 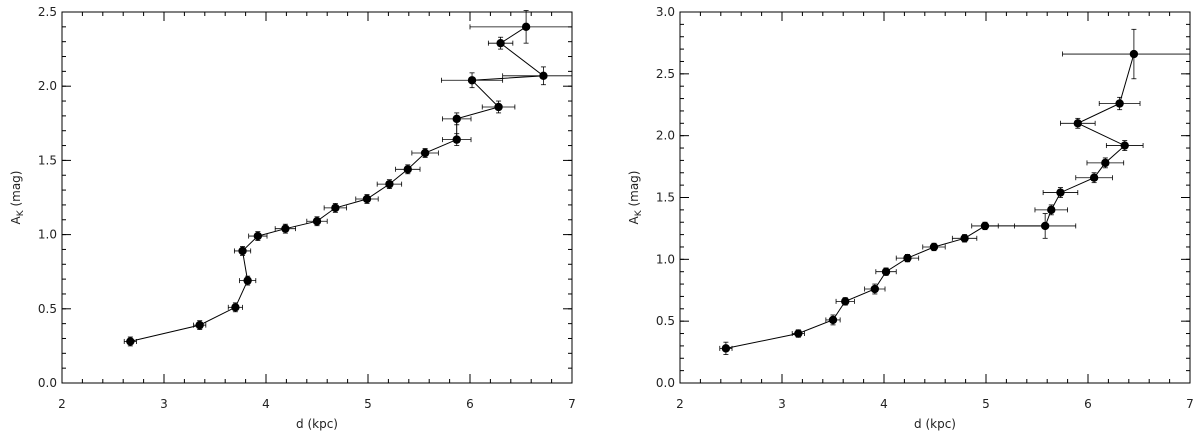 What do you see at coordinates (266, 404) in the screenshot?
I see `x-tick-label: 4` at bounding box center [266, 404].